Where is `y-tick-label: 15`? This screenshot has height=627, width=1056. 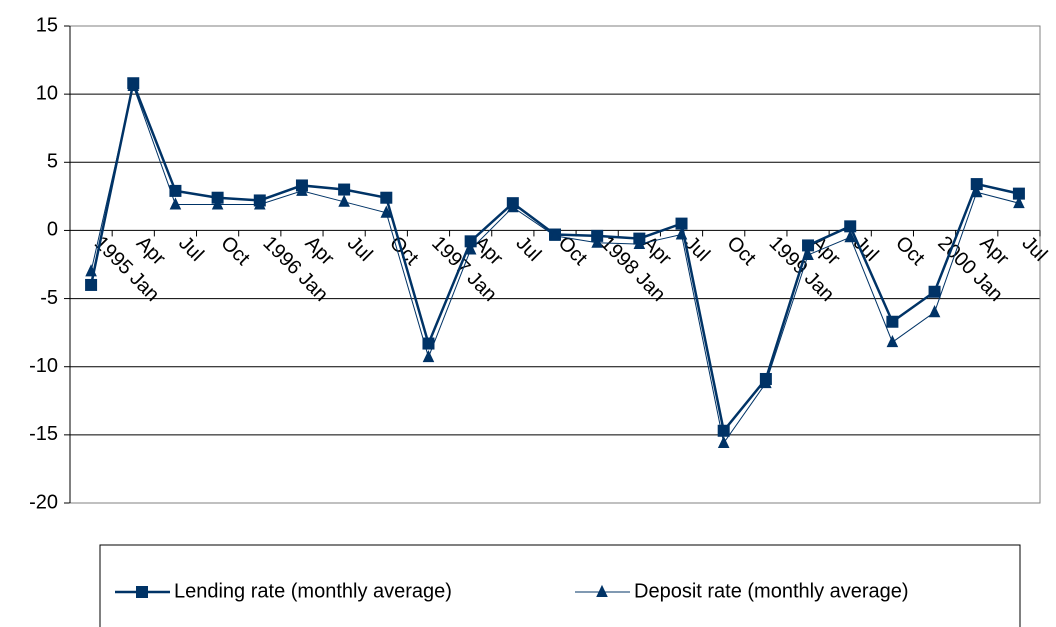
y-tick-label: 15 is located at coordinates (47, 25).